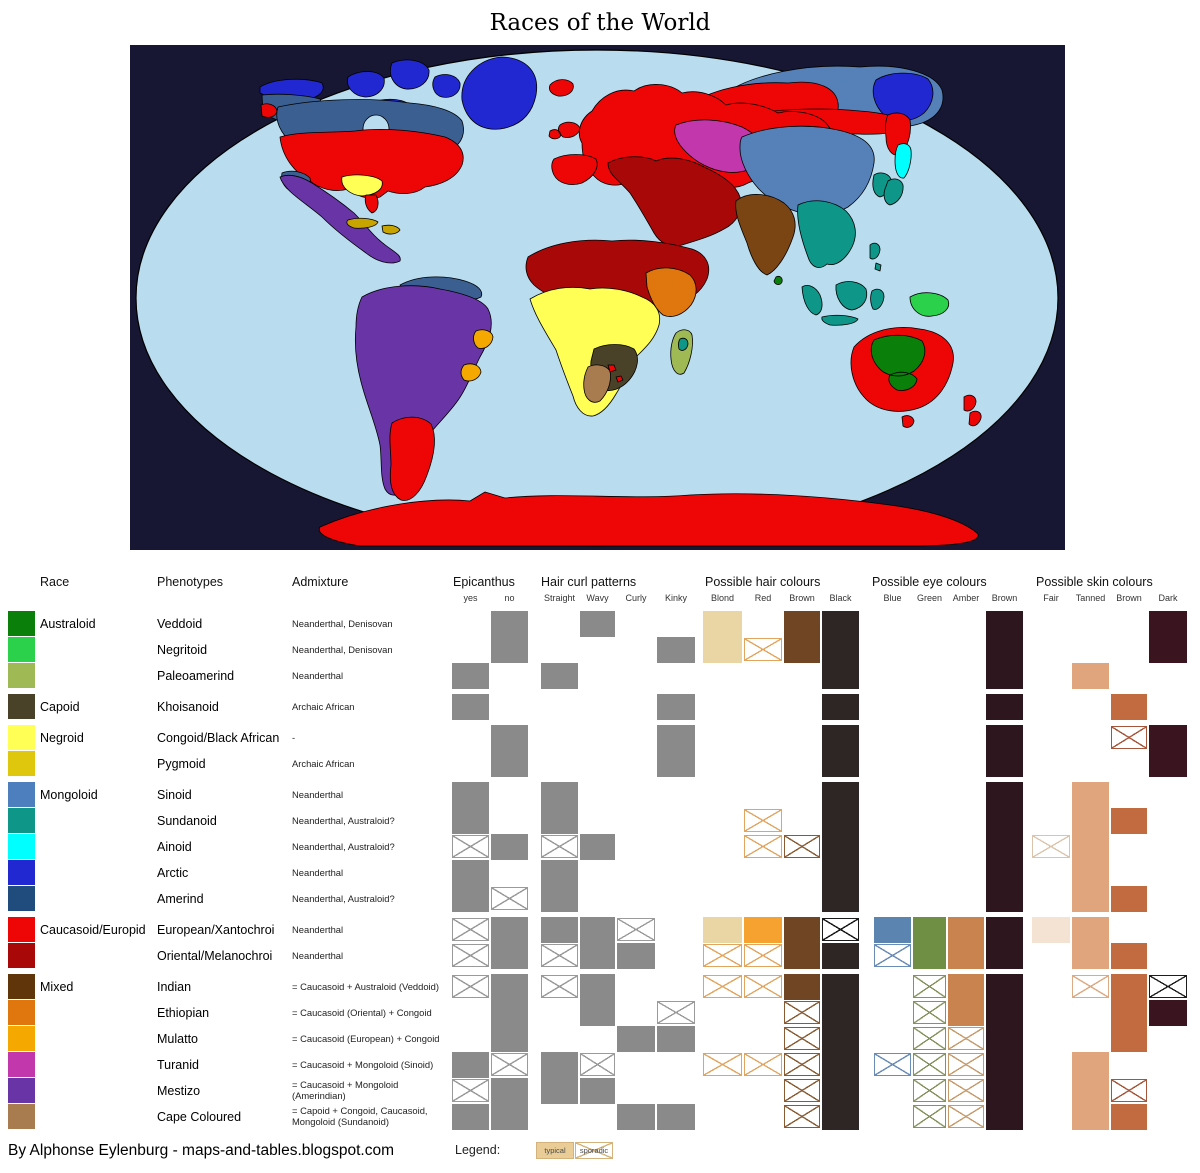 Image resolution: width=1200 pixels, height=1173 pixels. What do you see at coordinates (57, 987) in the screenshot?
I see `race-group-label: Mixed` at bounding box center [57, 987].